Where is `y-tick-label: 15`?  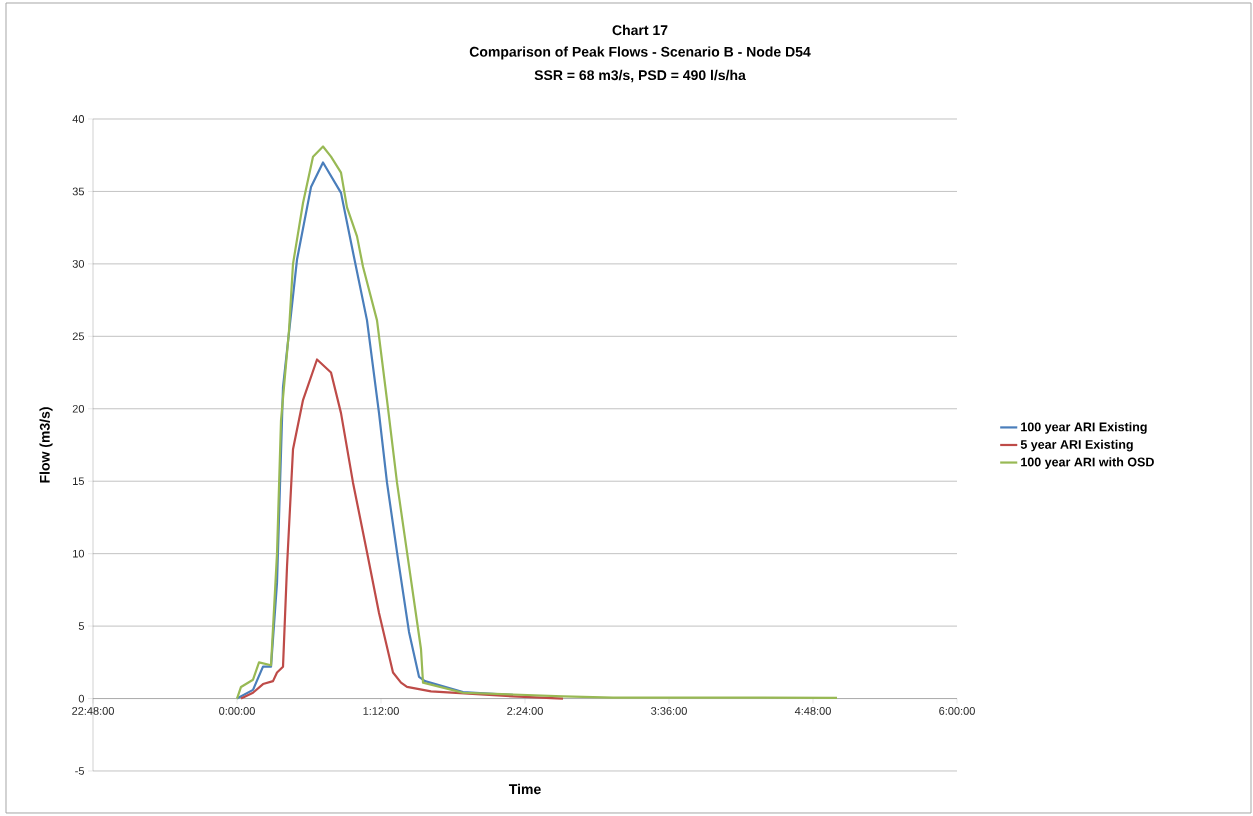
y-tick-label: 15 is located at coordinates (78, 481).